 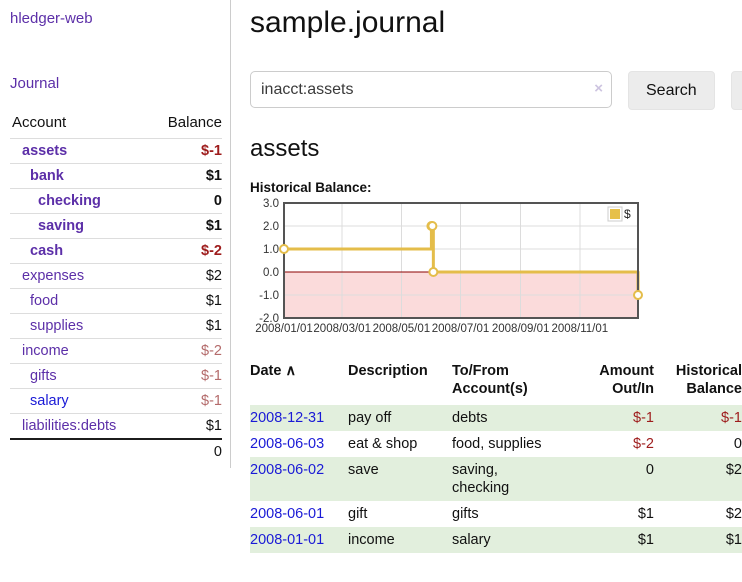 What do you see at coordinates (116, 326) in the screenshot?
I see `account-row: supplies $1` at bounding box center [116, 326].